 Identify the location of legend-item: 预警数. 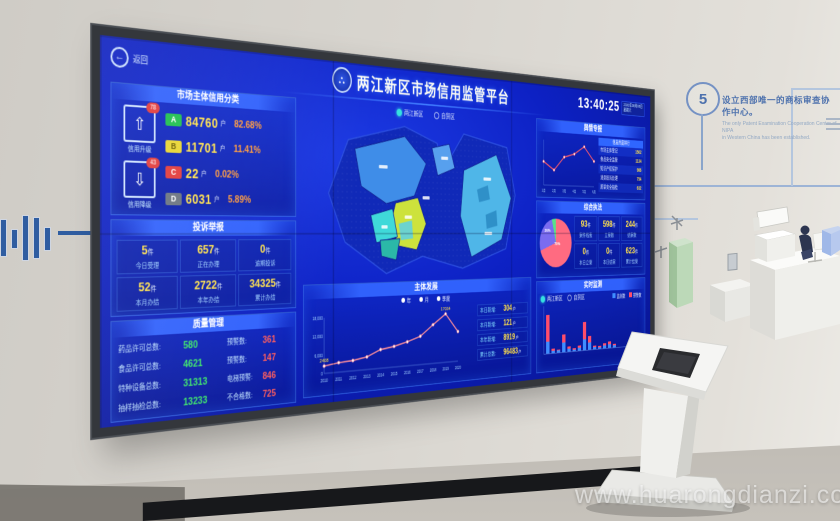
(634, 295).